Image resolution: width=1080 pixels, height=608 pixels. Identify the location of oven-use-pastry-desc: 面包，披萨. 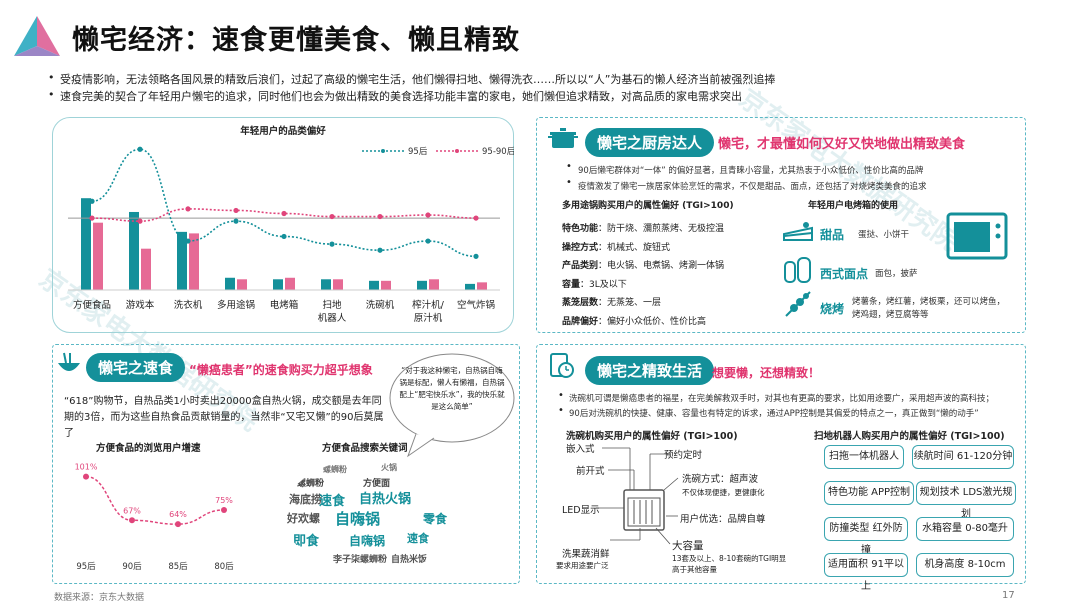
(896, 274).